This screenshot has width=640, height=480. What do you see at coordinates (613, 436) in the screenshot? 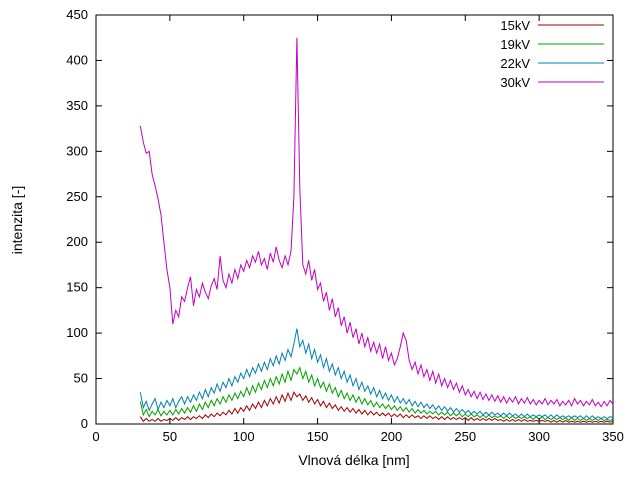
I see `x-tick-label: 350` at bounding box center [613, 436].